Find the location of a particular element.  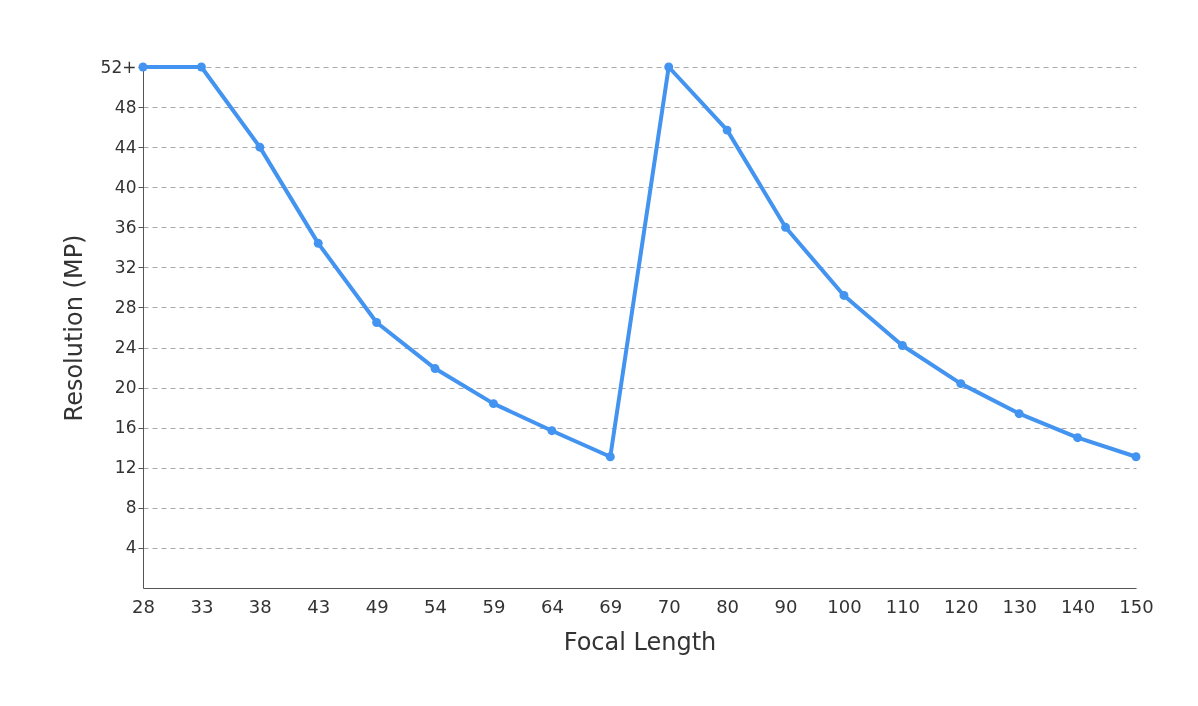

x-tick-label: 69 is located at coordinates (611, 606).